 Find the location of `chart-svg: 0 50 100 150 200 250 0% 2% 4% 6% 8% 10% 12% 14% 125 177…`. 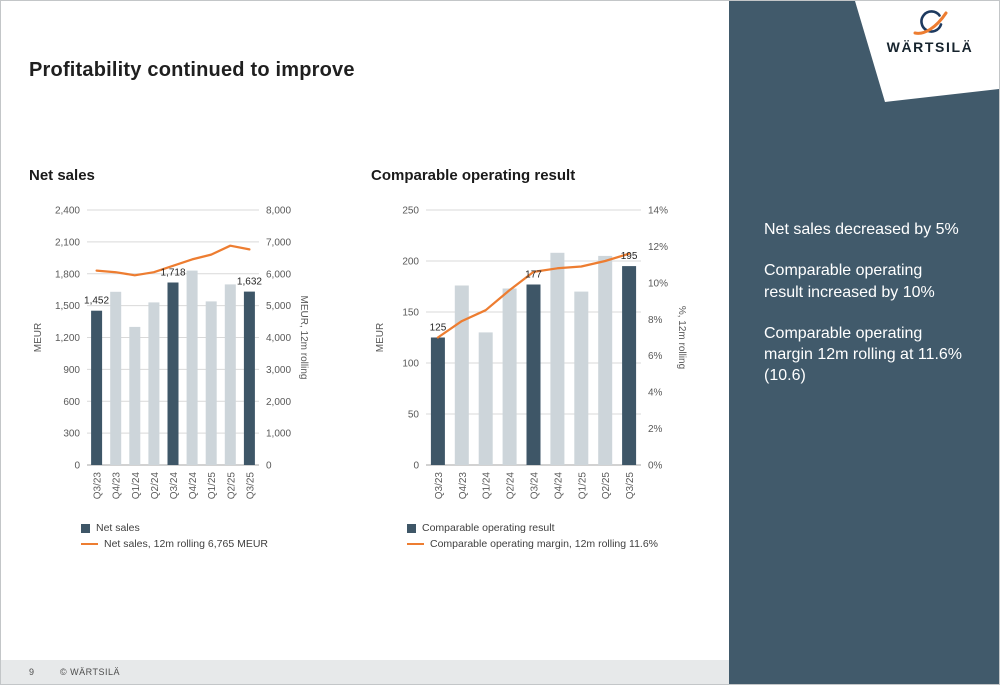

chart-svg: 0 50 100 150 200 250 0% 2% 4% 6% 8% 10% 12% 14% 125 177… is located at coordinates (531, 353).